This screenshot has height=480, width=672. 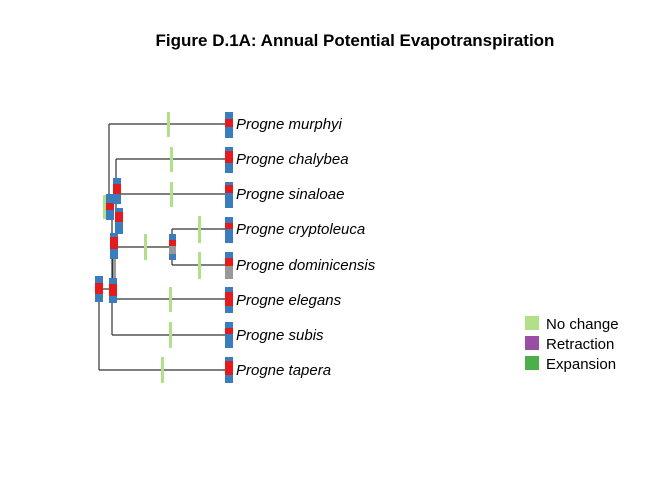 What do you see at coordinates (229, 370) in the screenshot?
I see `tip-bar-tapera` at bounding box center [229, 370].